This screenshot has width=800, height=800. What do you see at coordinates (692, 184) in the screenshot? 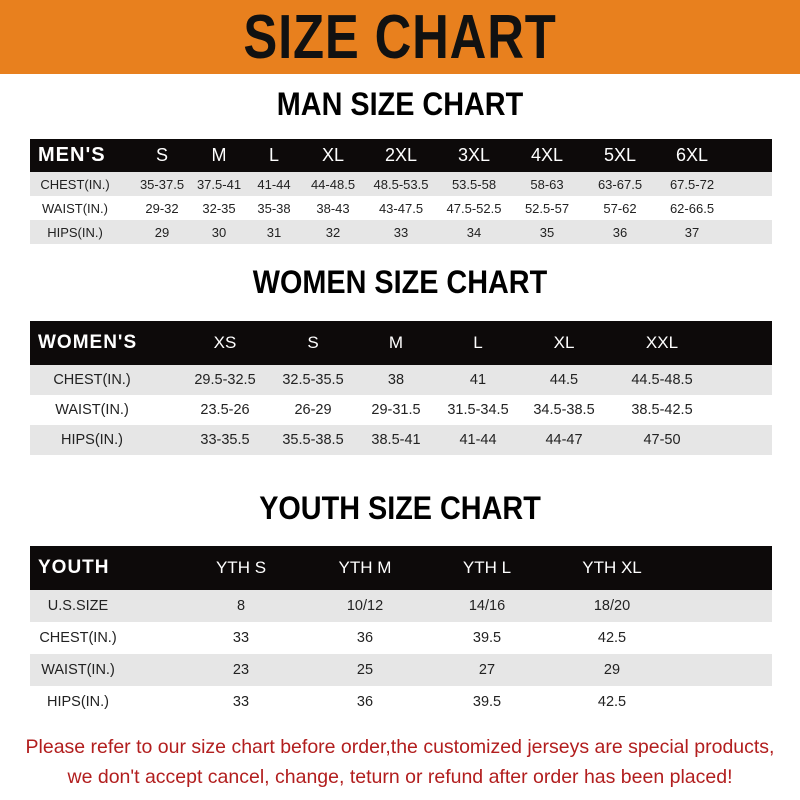
I see `table-cell: 67.5-72` at bounding box center [692, 184].